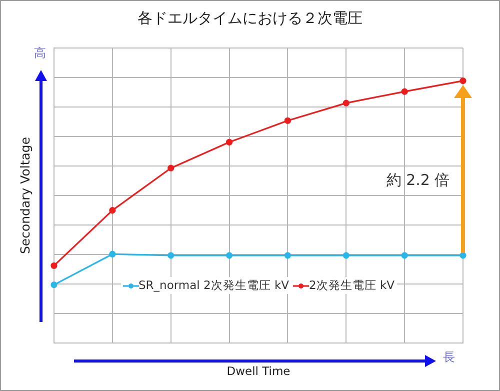 The width and height of the screenshot is (500, 391). I want to click on y-axis-title: Secondary Voltage, so click(24, 195).